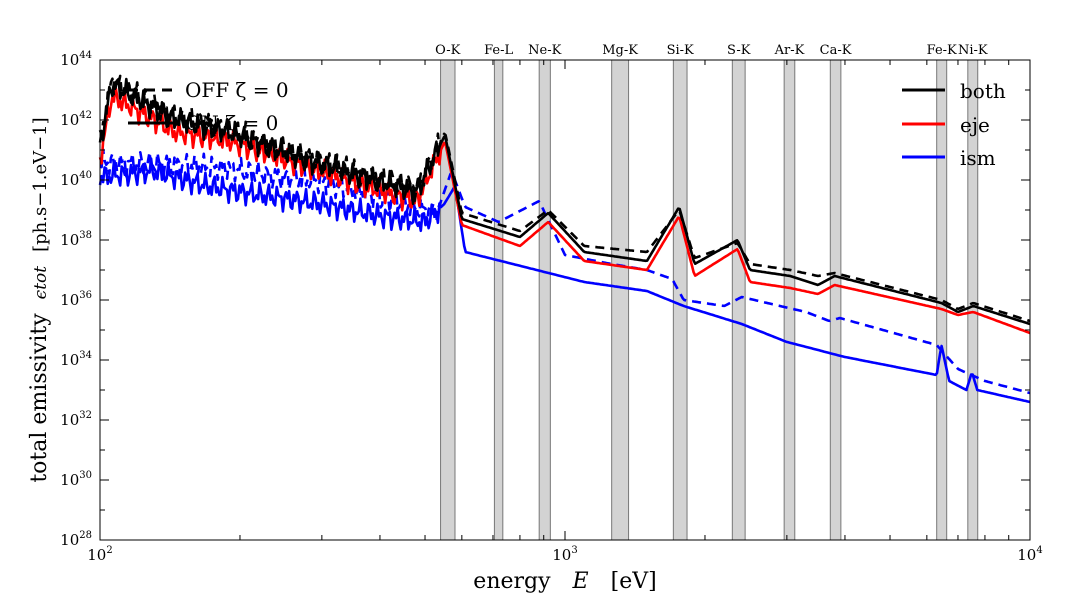  Describe the element at coordinates (99, 554) in the screenshot. I see `x-tick-label: 10²` at that location.